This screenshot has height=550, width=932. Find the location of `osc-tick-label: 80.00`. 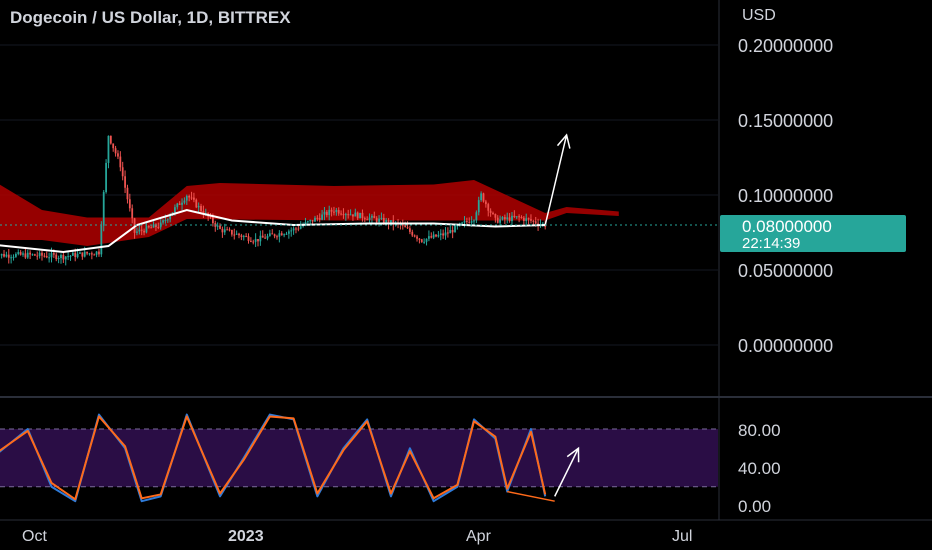

osc-tick-label: 80.00 is located at coordinates (759, 430).